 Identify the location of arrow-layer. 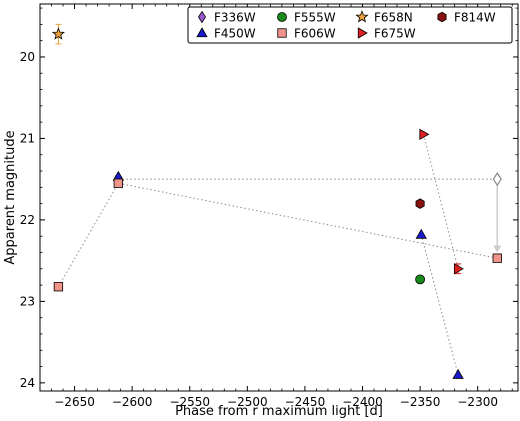
(497, 219).